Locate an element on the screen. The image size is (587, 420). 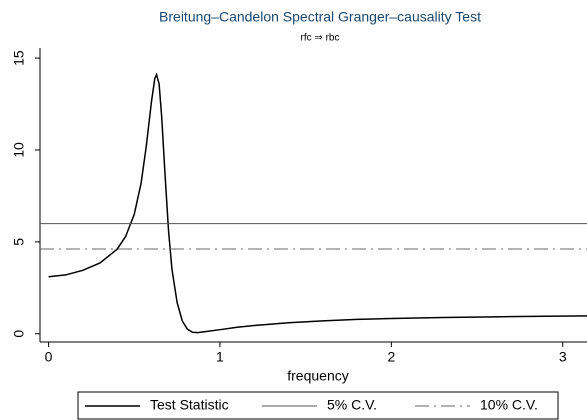
y-tick-label: 10 is located at coordinates (19, 150).